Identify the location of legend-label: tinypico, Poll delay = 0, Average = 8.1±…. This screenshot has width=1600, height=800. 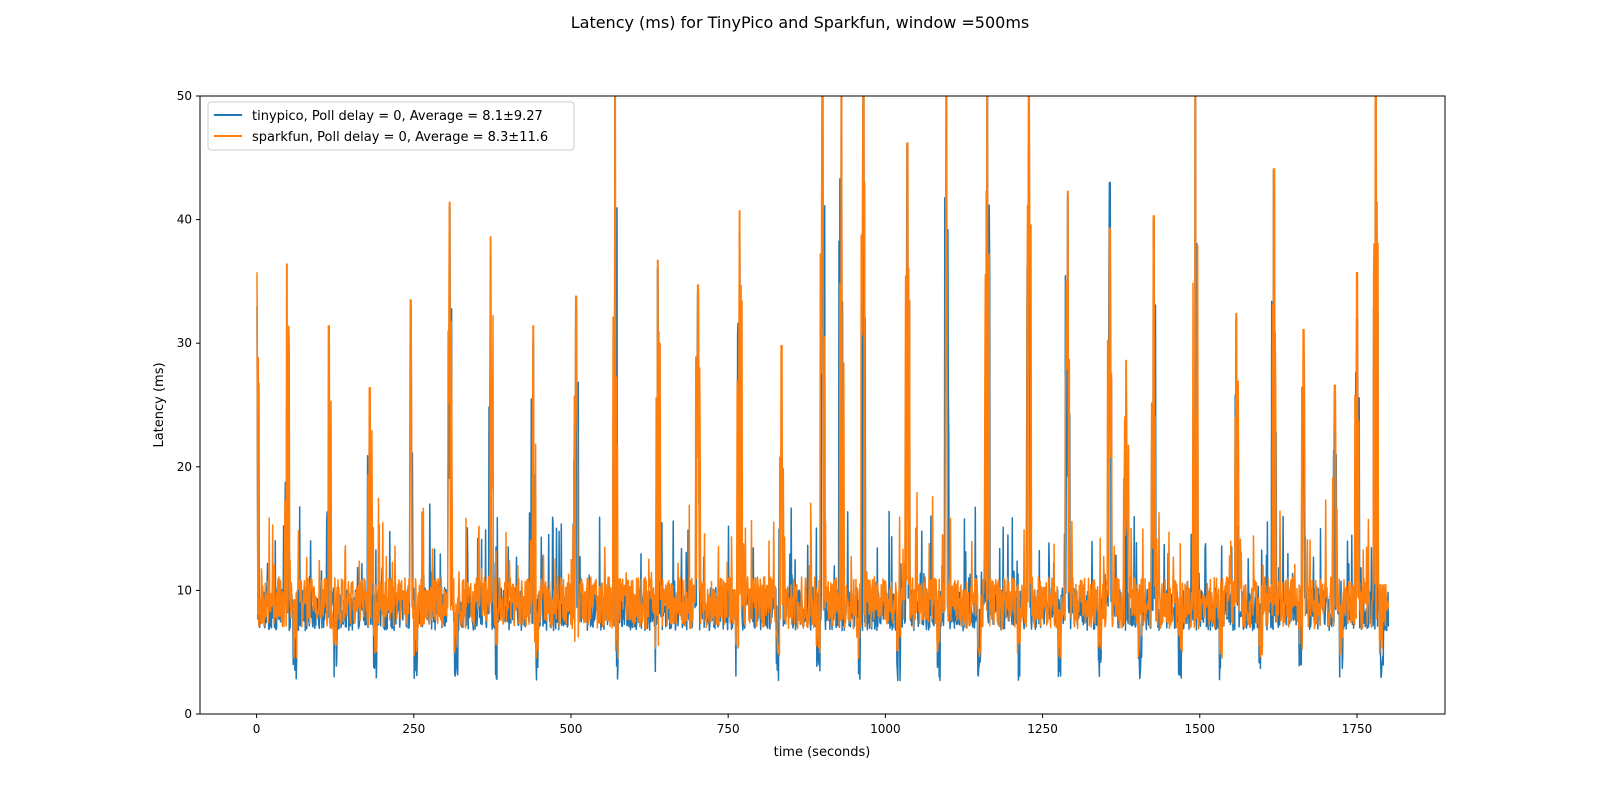
(397, 116).